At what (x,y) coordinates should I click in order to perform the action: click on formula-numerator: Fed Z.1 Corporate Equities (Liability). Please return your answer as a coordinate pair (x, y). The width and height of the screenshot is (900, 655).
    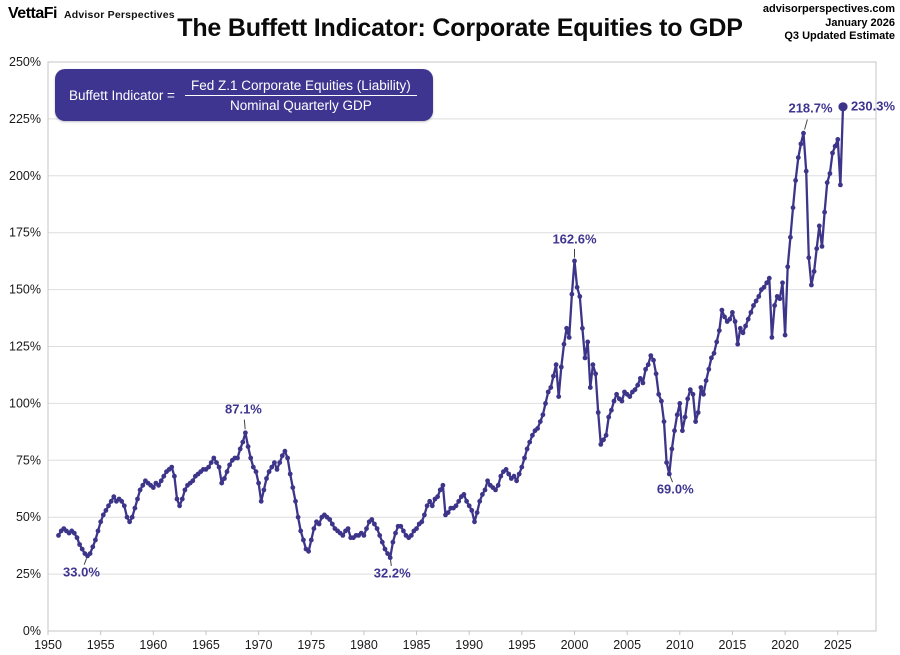
    Looking at the image, I should click on (300, 85).